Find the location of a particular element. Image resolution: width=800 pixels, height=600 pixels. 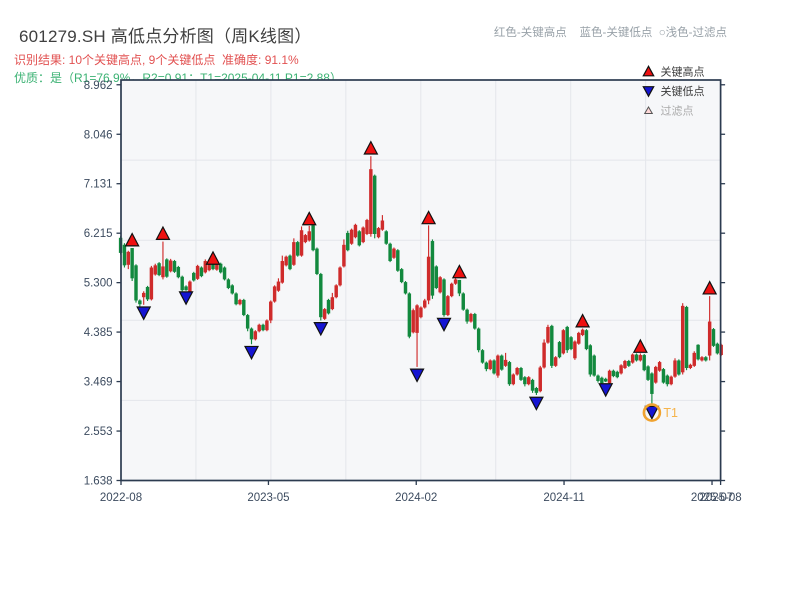

legend-key-high-icon is located at coordinates (648, 71).